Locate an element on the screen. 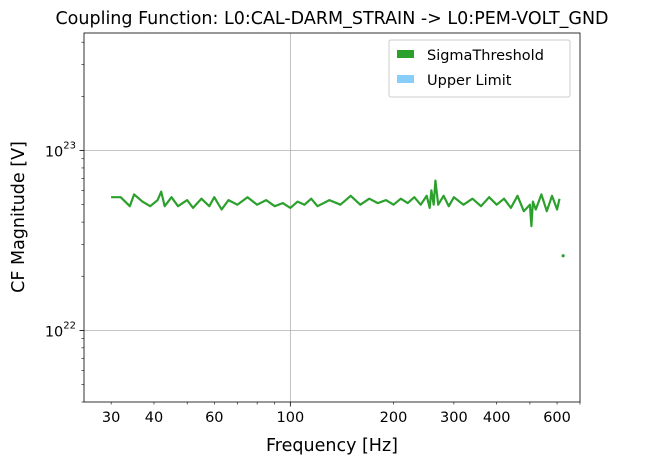 Image resolution: width=659 pixels, height=466 pixels. y-tick-label: 1022 is located at coordinates (60, 330).